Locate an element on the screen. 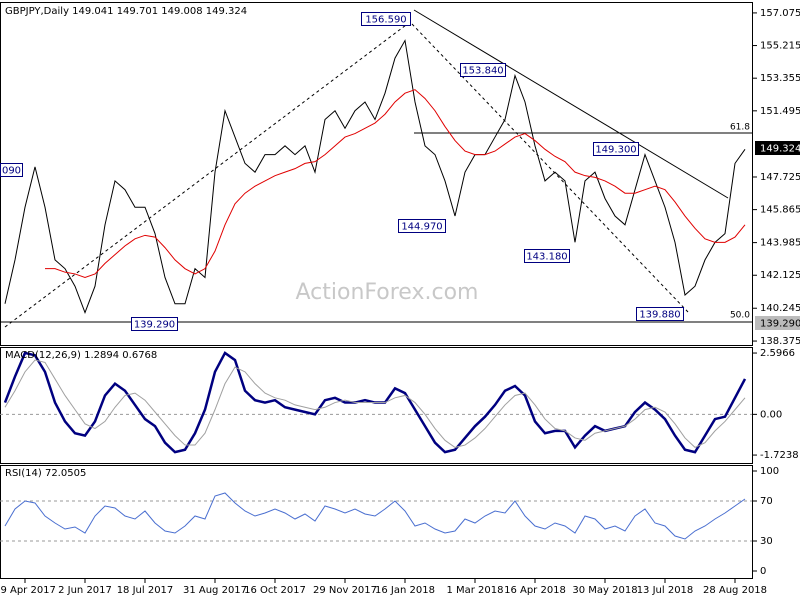 This screenshot has height=600, width=800. y-tick-label: -1.7238 is located at coordinates (779, 455).